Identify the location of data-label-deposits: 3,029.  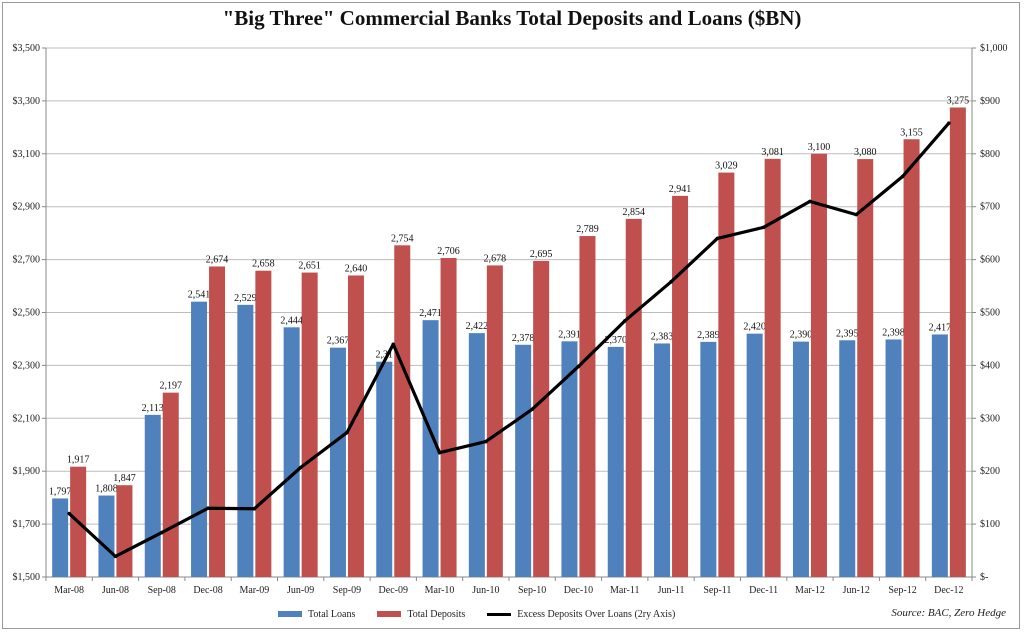
(726, 166).